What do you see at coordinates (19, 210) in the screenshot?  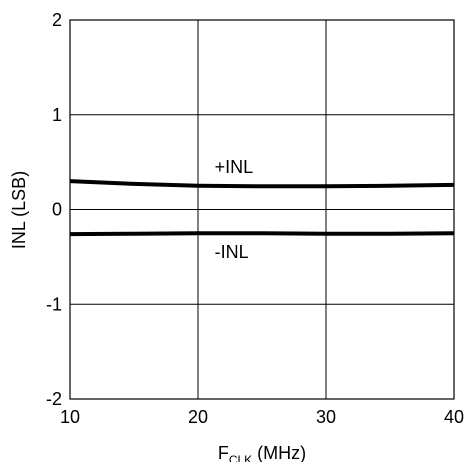 I see `y-axis-title: INL (LSB)` at bounding box center [19, 210].